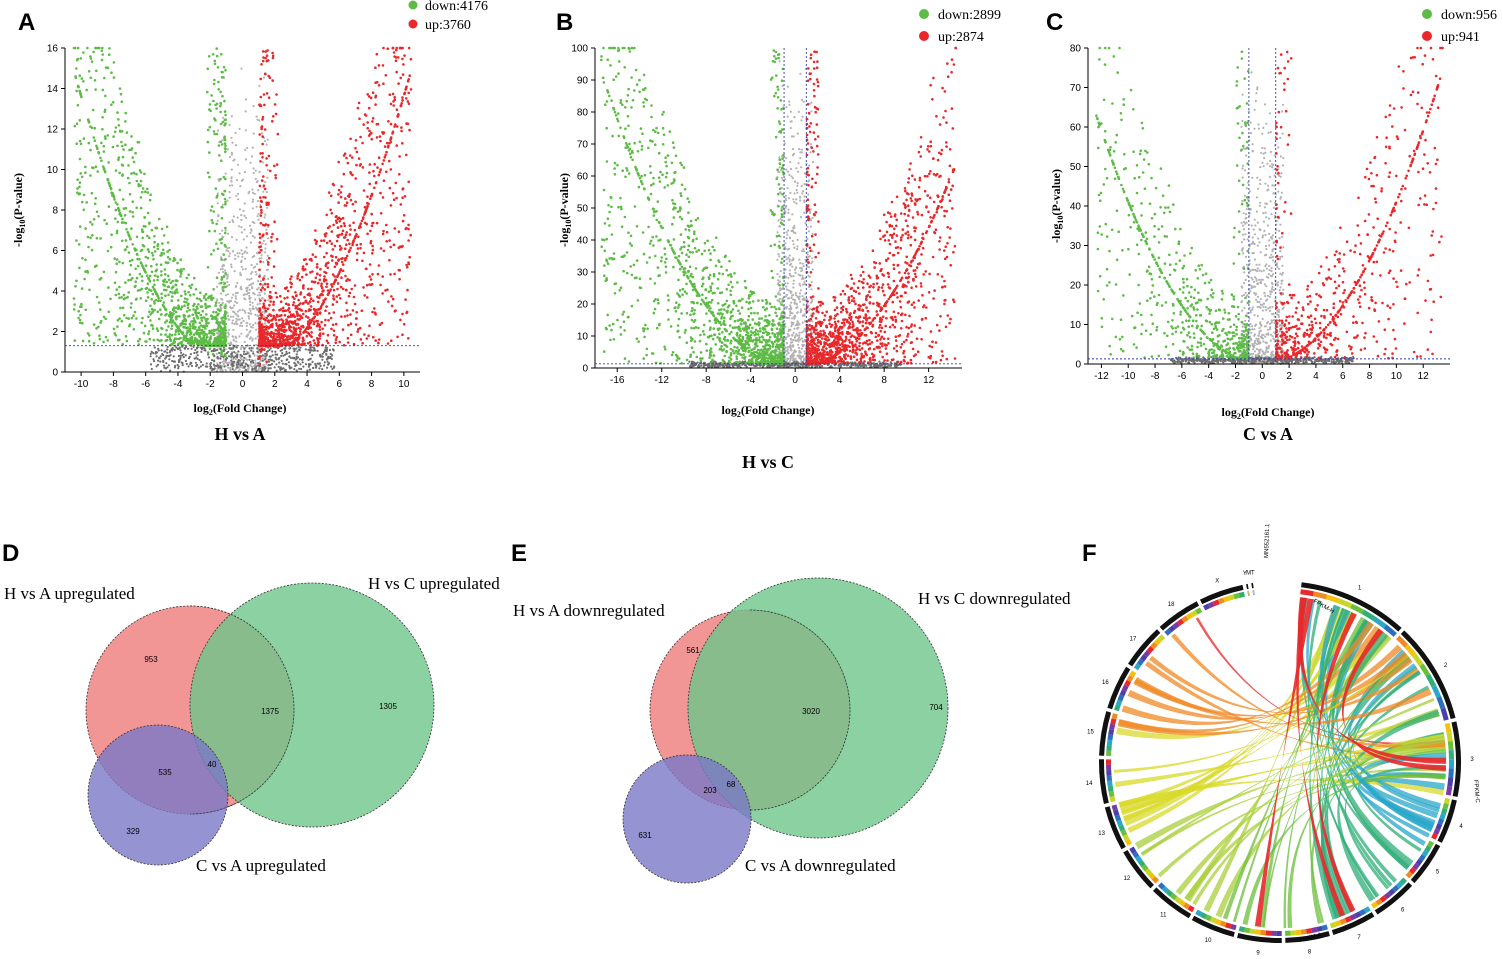 This screenshot has height=959, width=1502. I want to click on up-point-edge, so click(374, 188).